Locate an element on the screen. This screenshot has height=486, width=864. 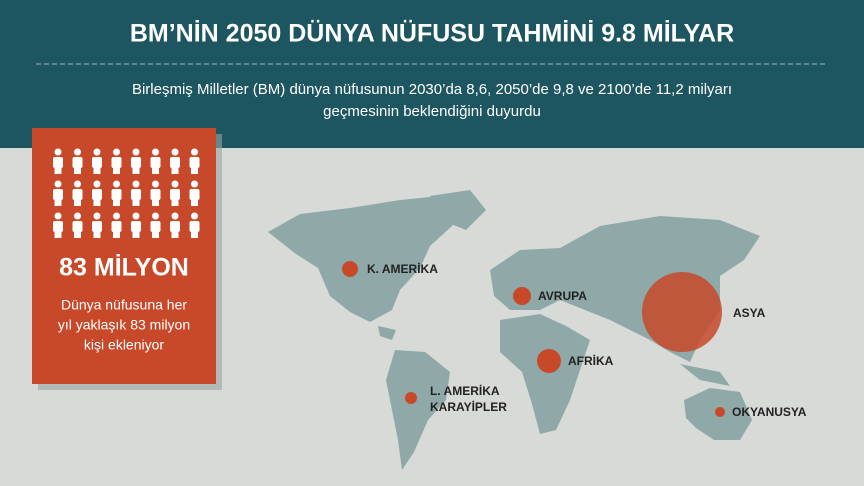
stat-text: yıl yaklaşık 83 milyon is located at coordinates (124, 325).